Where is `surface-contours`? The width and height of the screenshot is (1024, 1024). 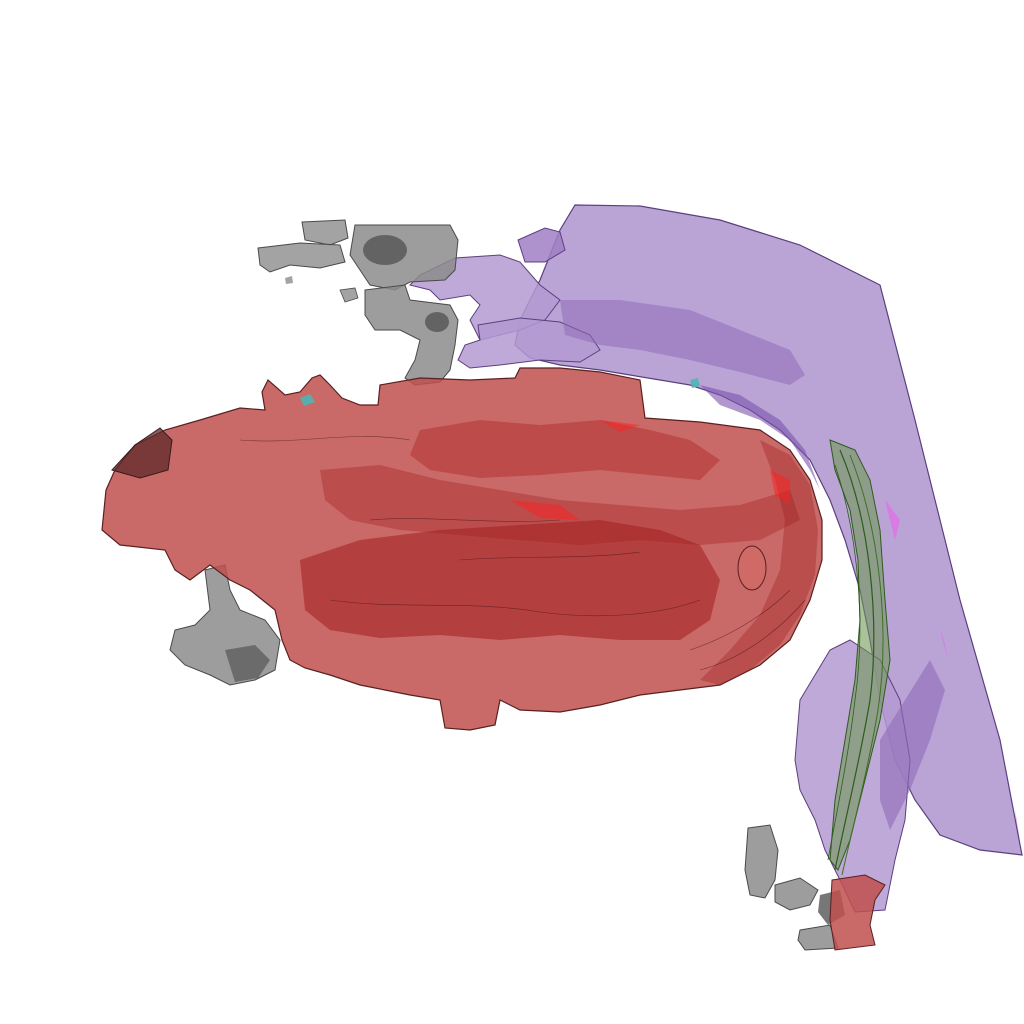 surface-contours is located at coordinates (522, 553).